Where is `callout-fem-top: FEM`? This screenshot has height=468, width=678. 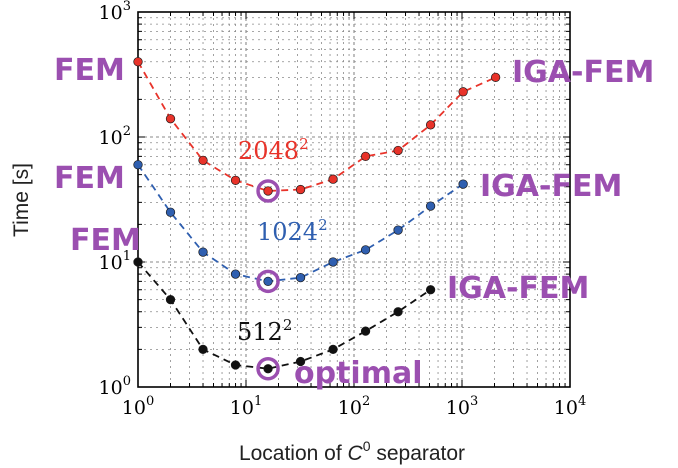
callout-fem-top: FEM is located at coordinates (89, 70).